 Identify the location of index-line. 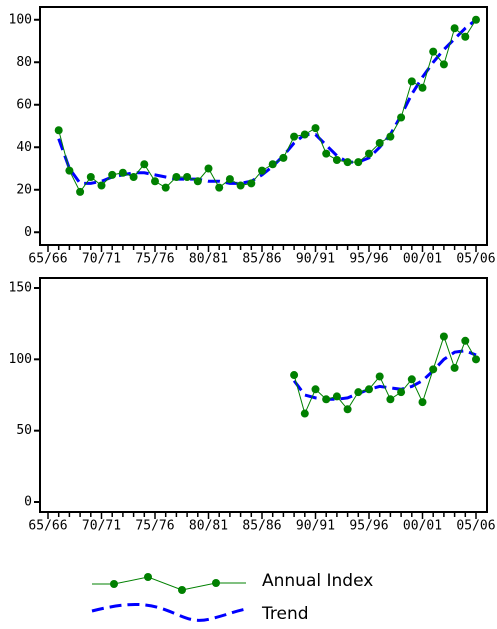
(385, 375).